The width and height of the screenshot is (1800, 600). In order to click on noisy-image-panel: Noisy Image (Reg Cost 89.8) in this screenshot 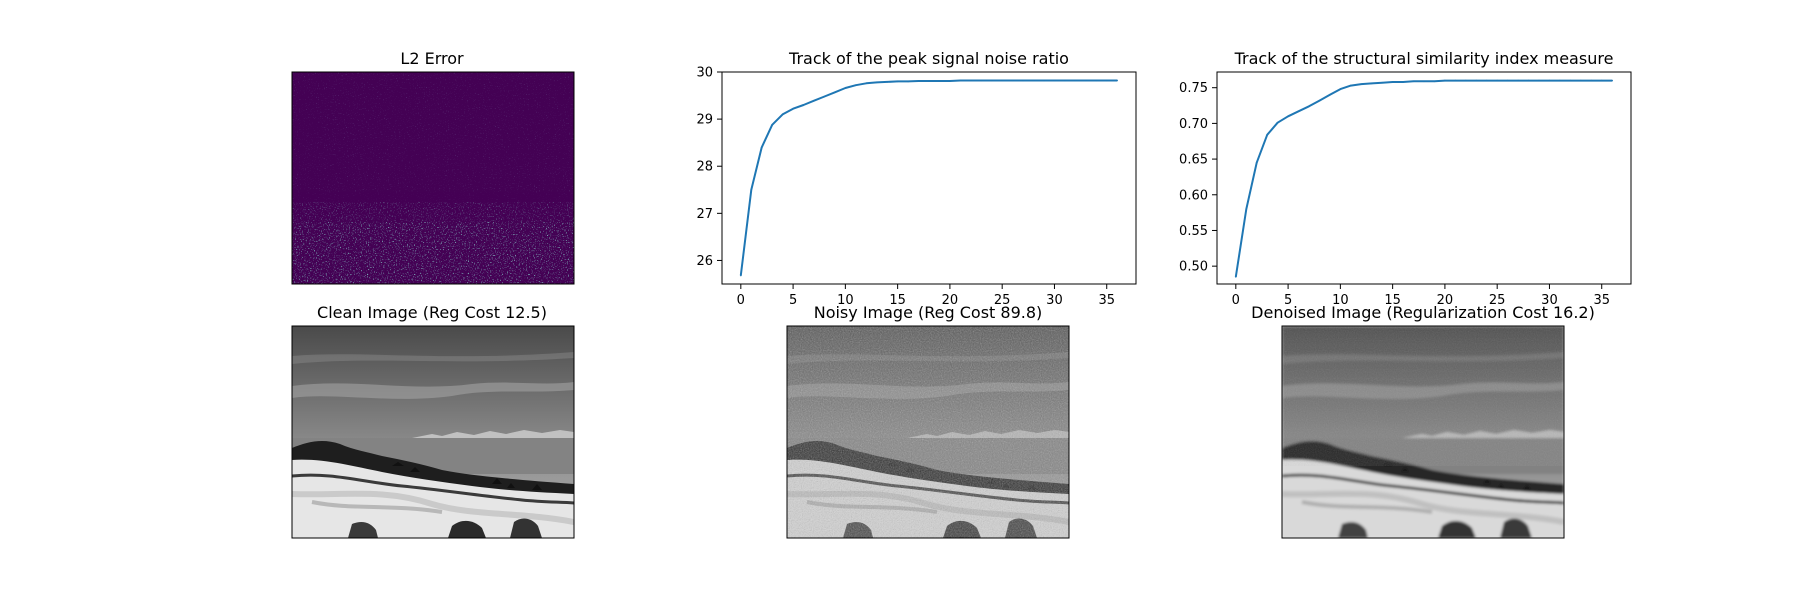, I will do `click(928, 421)`.